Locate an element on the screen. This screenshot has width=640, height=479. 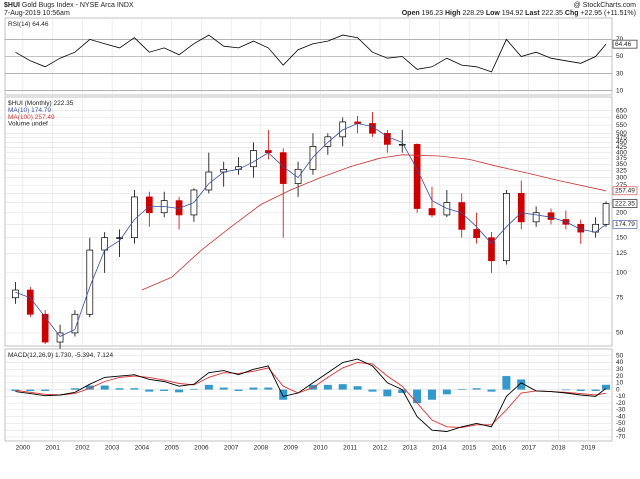
y-tick-label: 550 is located at coordinates (621, 125).